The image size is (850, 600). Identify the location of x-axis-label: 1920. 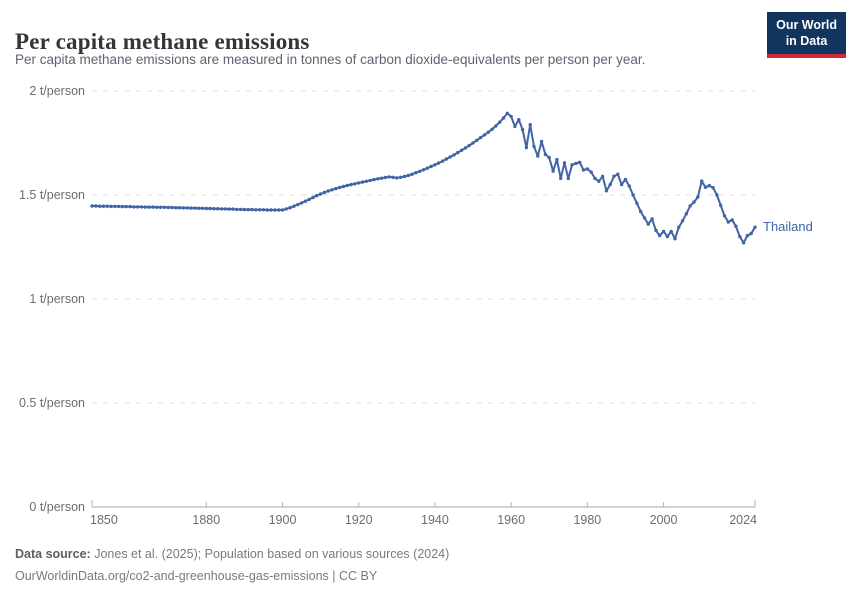
(359, 520).